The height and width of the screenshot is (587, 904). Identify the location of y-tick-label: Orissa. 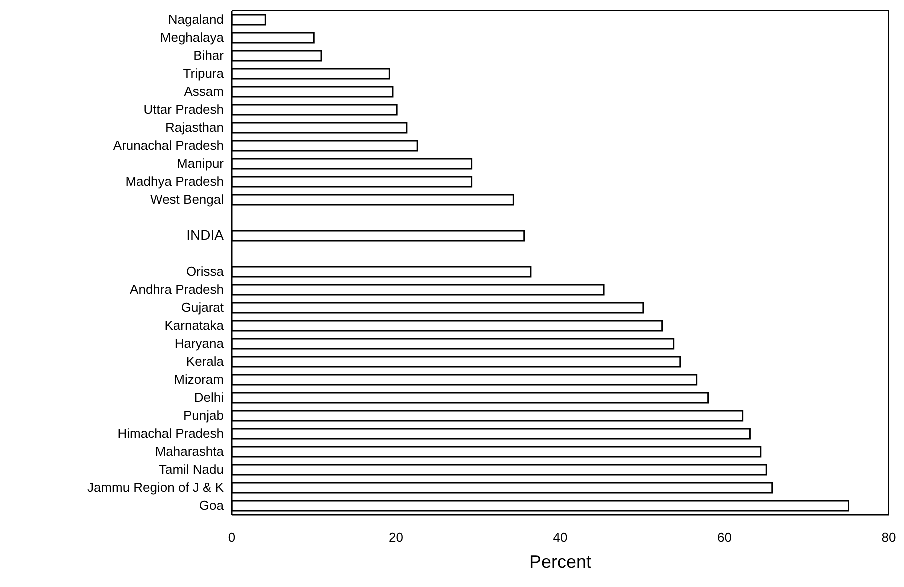
(205, 271).